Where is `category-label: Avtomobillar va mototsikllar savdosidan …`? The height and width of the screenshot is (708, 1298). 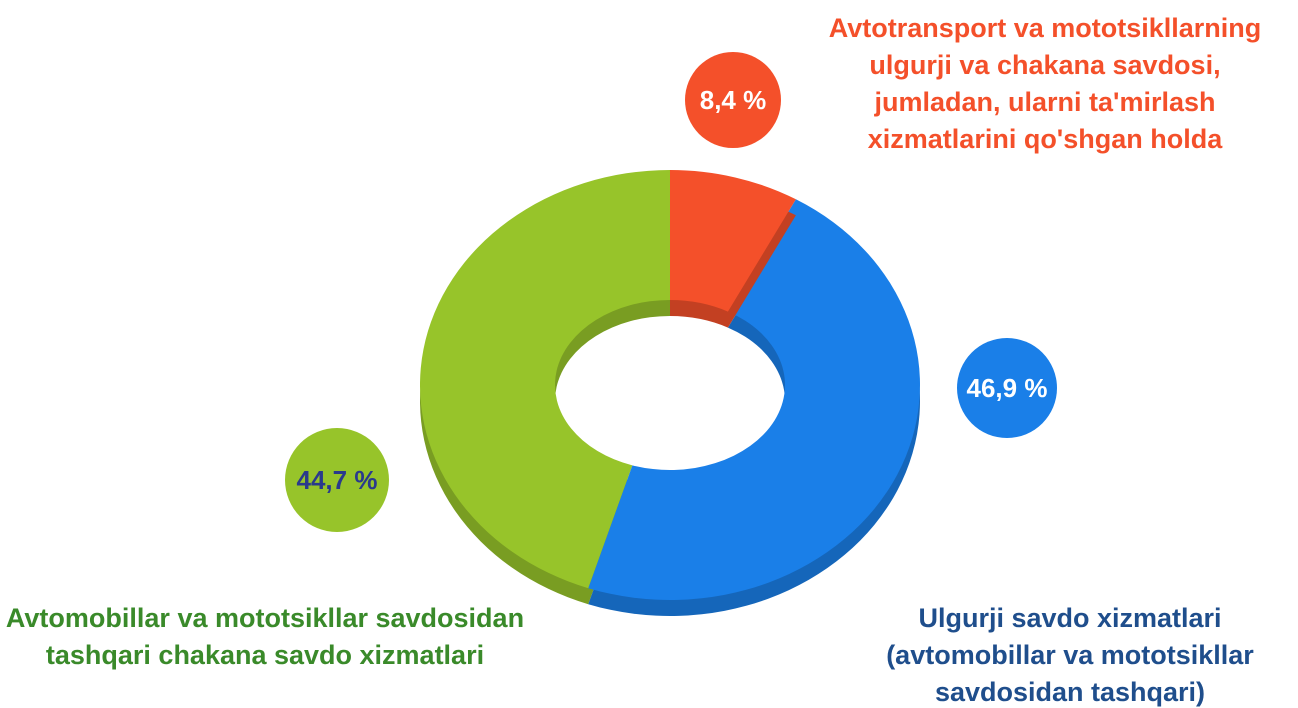
category-label: Avtomobillar va mototsikllar savdosidan … is located at coordinates (265, 636).